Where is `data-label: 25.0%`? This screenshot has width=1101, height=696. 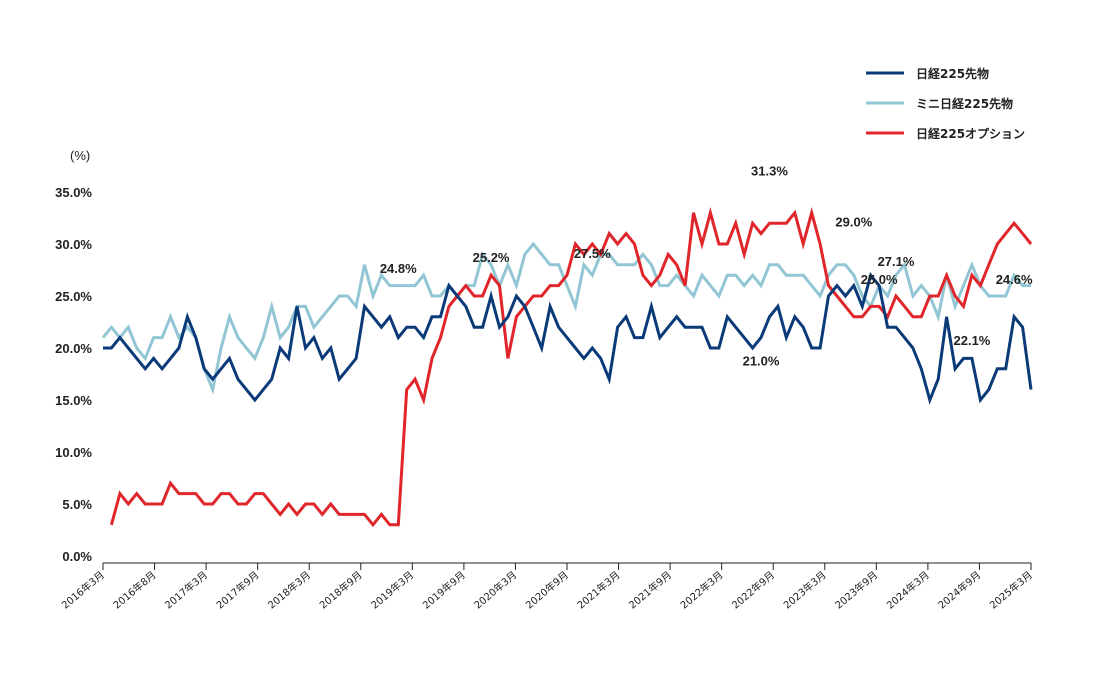 data-label: 25.0% is located at coordinates (879, 279).